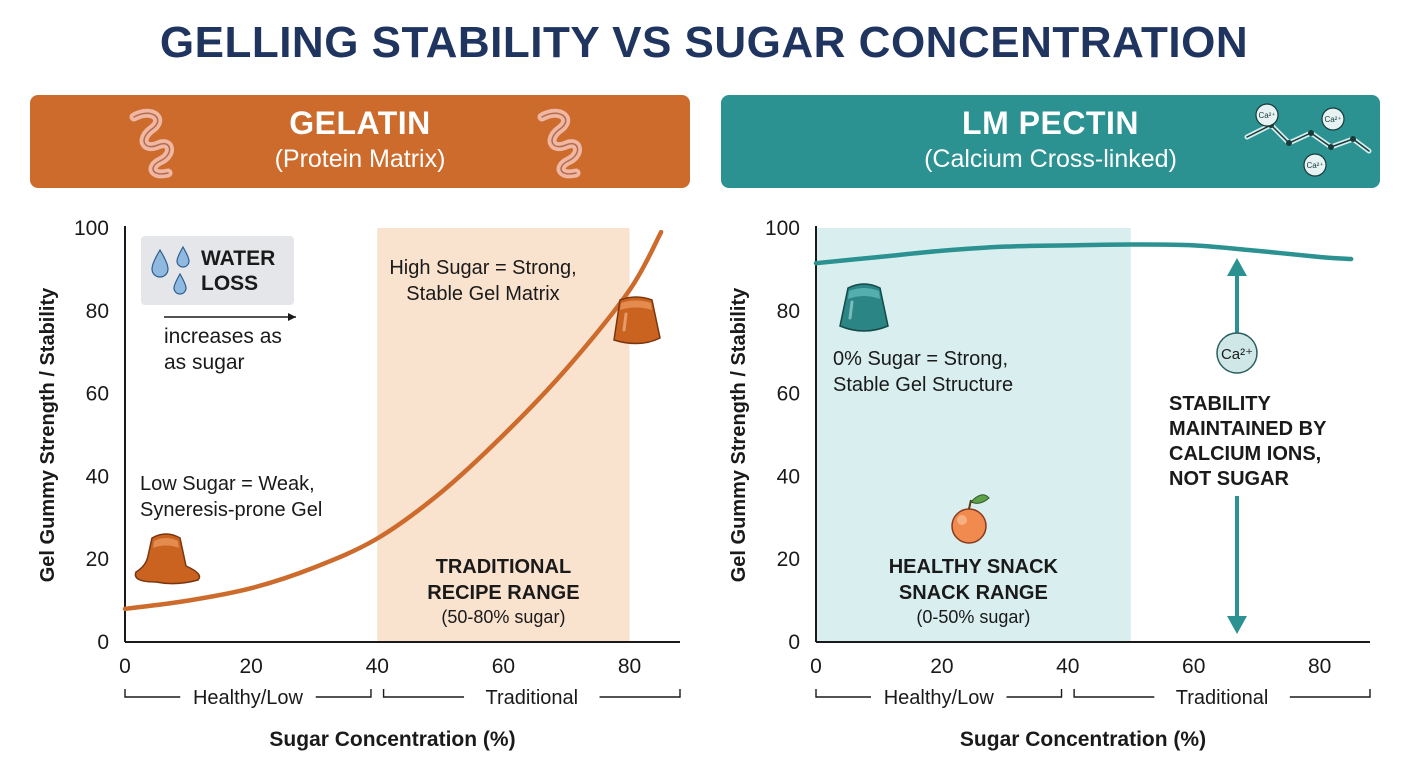 Image resolution: width=1408 pixels, height=768 pixels. What do you see at coordinates (504, 567) in the screenshot?
I see `gelatin-band-label: TRADITIONAL` at bounding box center [504, 567].